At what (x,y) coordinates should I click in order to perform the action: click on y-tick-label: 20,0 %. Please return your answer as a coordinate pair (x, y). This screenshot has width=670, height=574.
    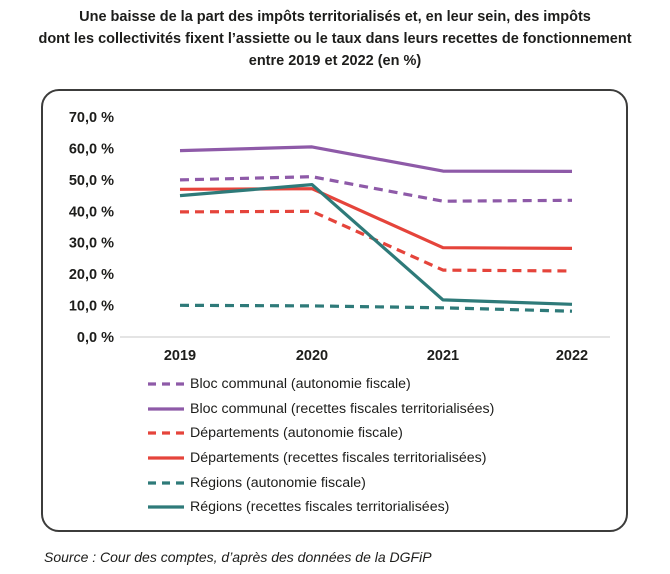
    Looking at the image, I should click on (91, 275).